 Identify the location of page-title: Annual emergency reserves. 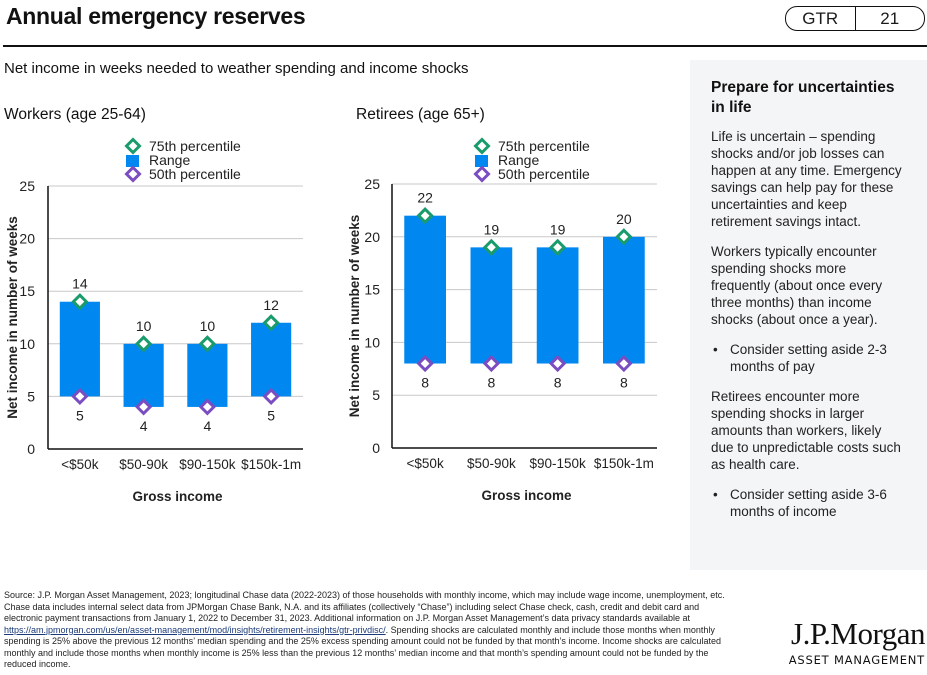
(156, 16).